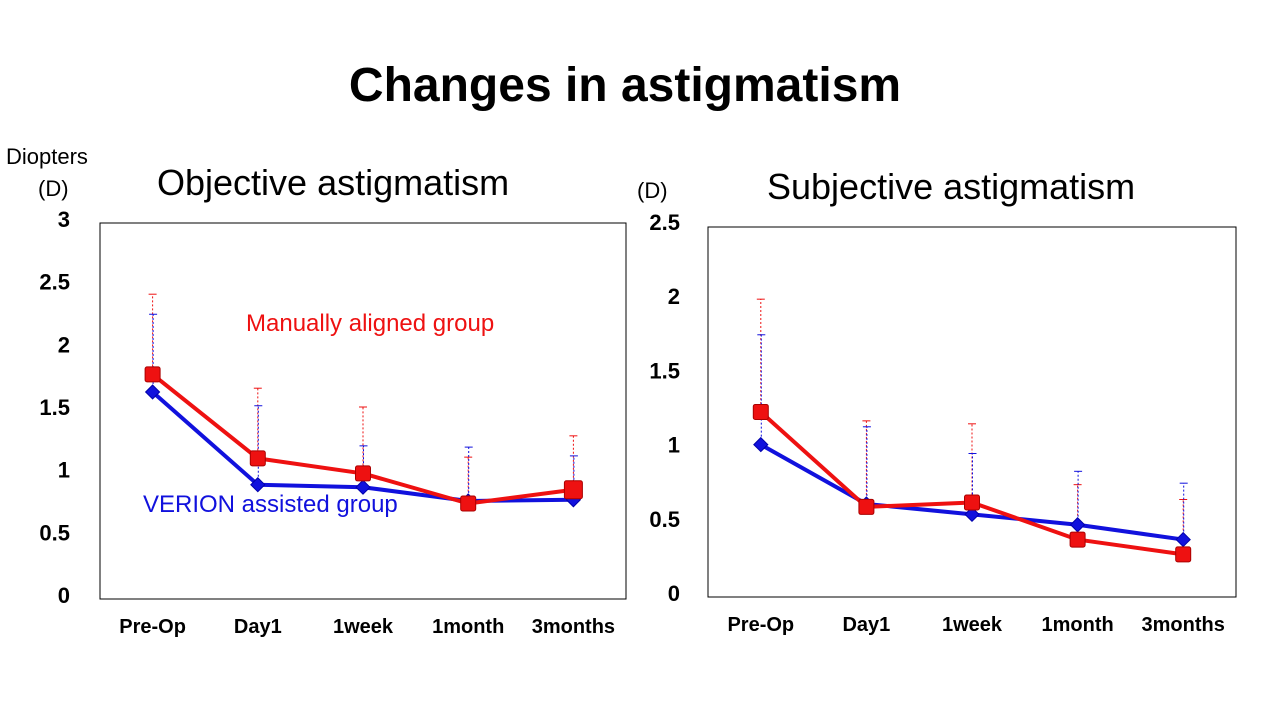 The image size is (1280, 720). Describe the element at coordinates (53, 188) in the screenshot. I see `left-y-unit-line2: (D)` at that location.